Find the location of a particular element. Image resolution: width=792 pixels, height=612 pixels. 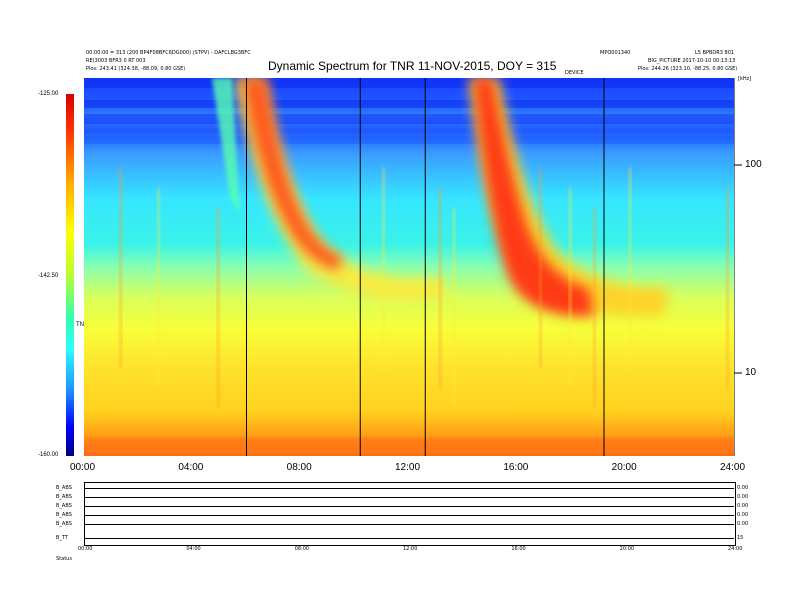

frequency-unit-label: [kHz] is located at coordinates (745, 79).